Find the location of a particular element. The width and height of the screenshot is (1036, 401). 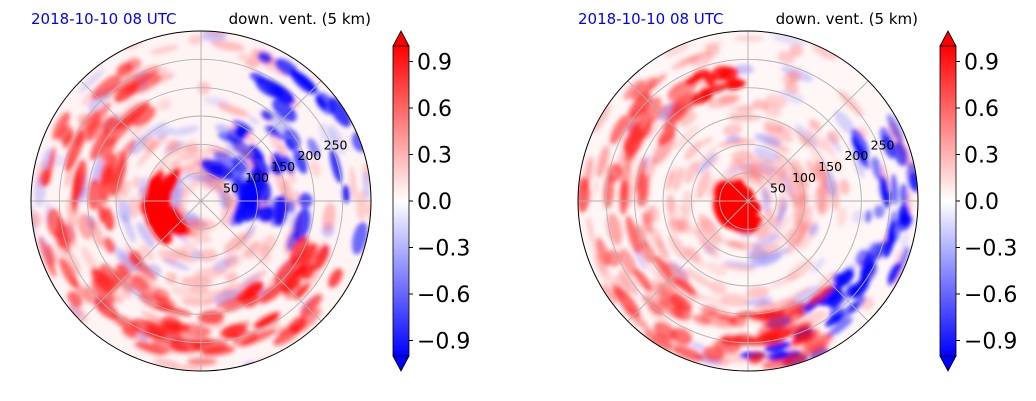

colorbar-tick-label: 0.6 is located at coordinates (981, 109).